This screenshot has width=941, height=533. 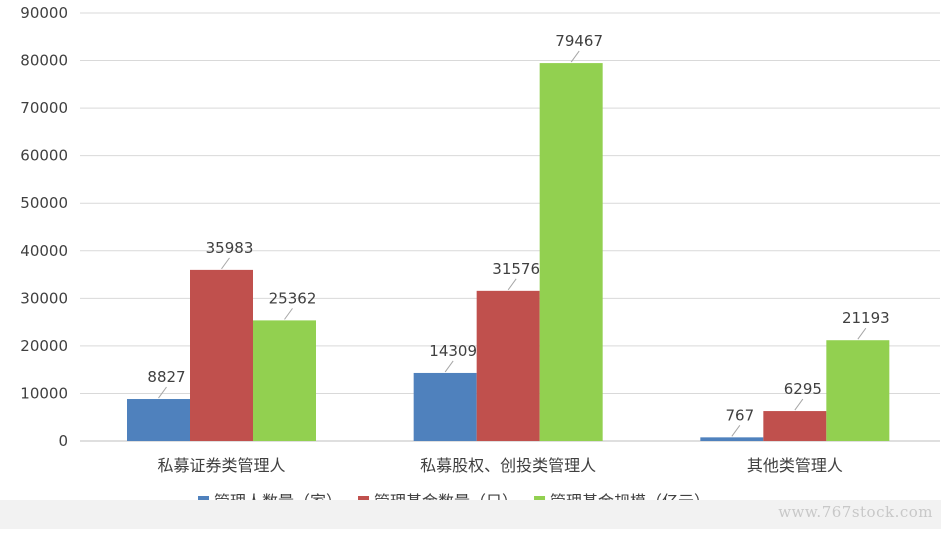 I want to click on data-label: 35983, so click(x=230, y=248).